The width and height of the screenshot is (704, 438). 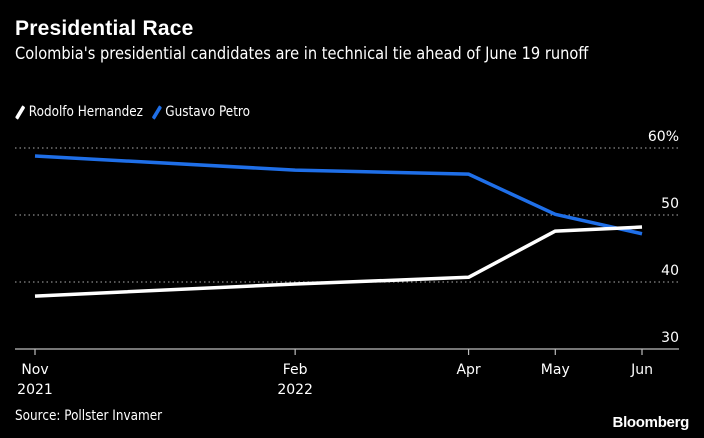 What do you see at coordinates (34, 370) in the screenshot?
I see `x-tick-label-nov: Nov` at bounding box center [34, 370].